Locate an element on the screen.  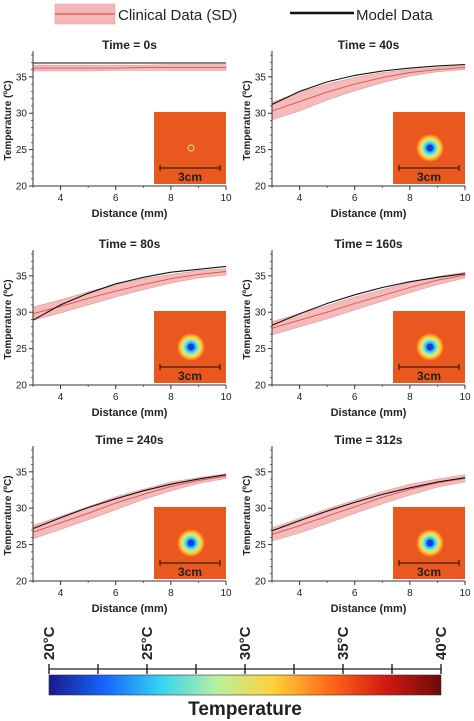
legend-model-label: Model Data is located at coordinates (394, 15).